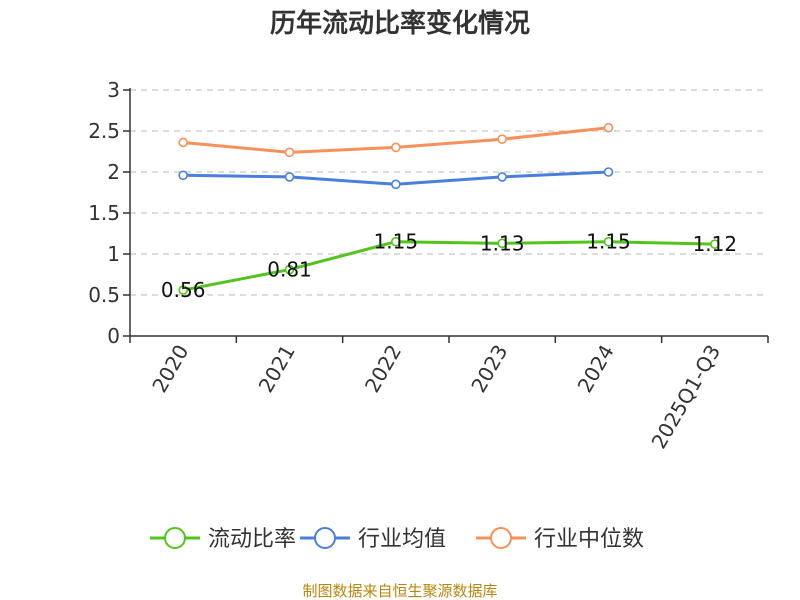 The height and width of the screenshot is (600, 800). I want to click on x-tick-label: 2020, so click(170, 369).